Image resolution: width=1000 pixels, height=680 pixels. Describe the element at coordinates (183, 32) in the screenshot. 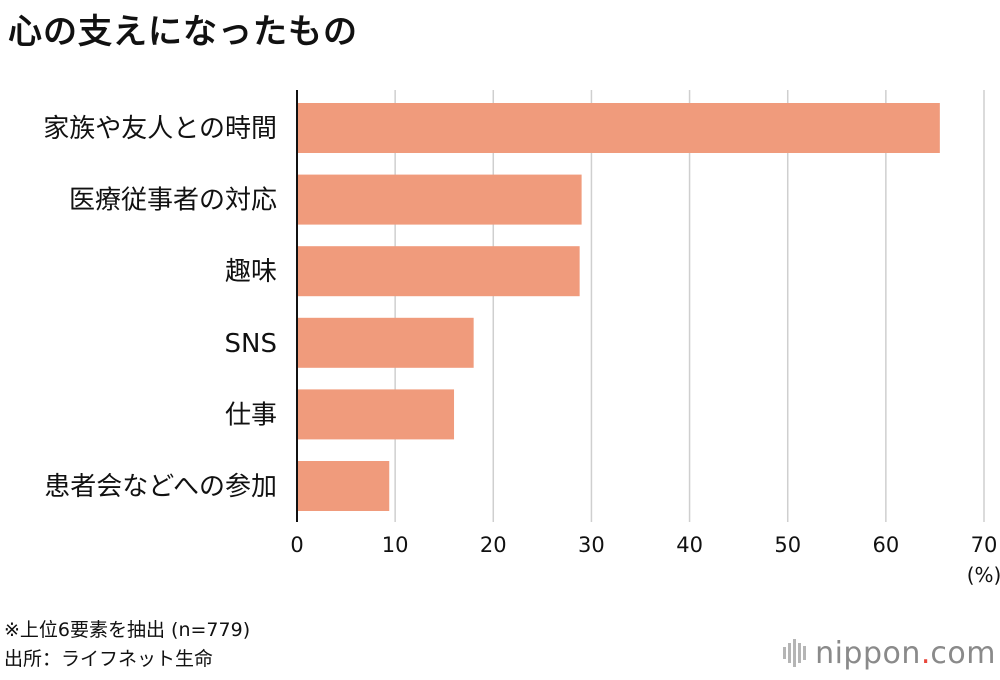

I see `chart-title: 心の支えになったもの` at that location.